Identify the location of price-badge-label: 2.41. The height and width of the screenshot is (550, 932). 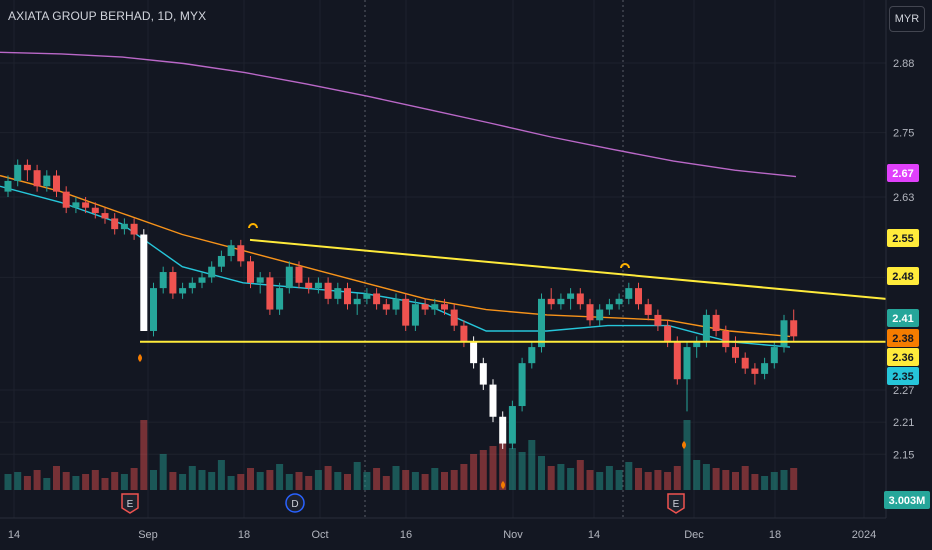
(902, 319).